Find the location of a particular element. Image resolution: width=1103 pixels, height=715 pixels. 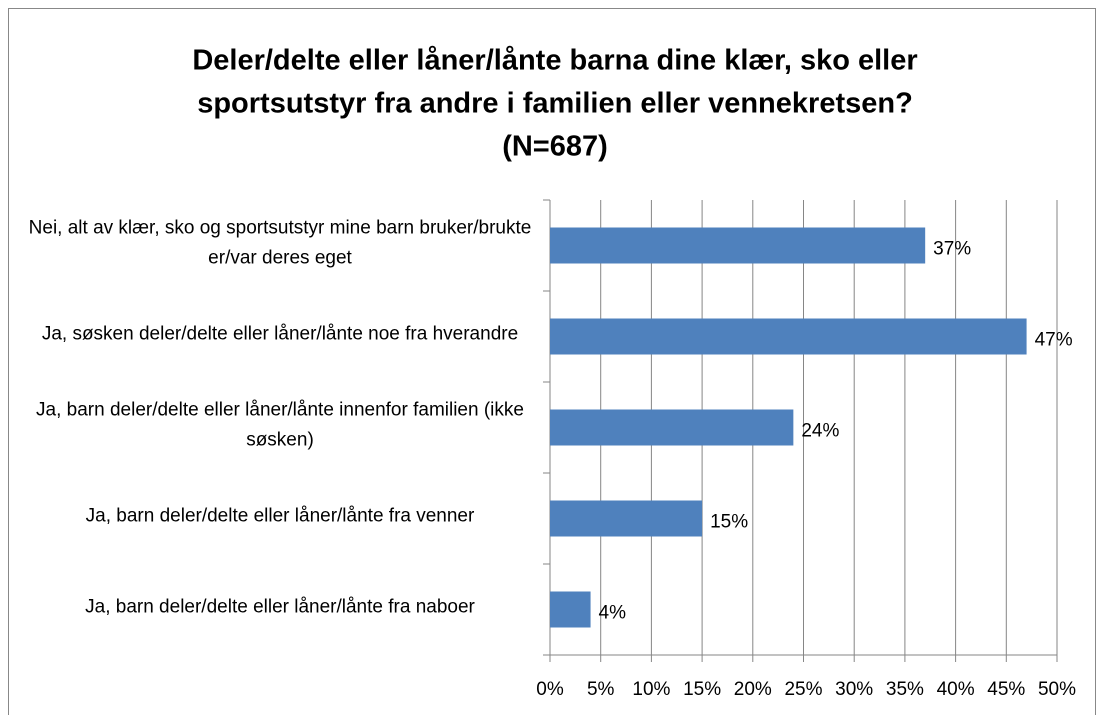

data-label: 15% is located at coordinates (729, 522).